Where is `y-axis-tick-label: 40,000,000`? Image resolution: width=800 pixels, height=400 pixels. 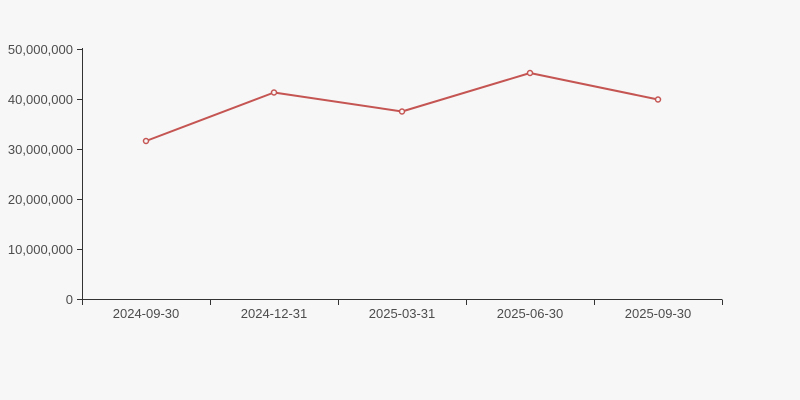 y-axis-tick-label: 40,000,000 is located at coordinates (40, 99).